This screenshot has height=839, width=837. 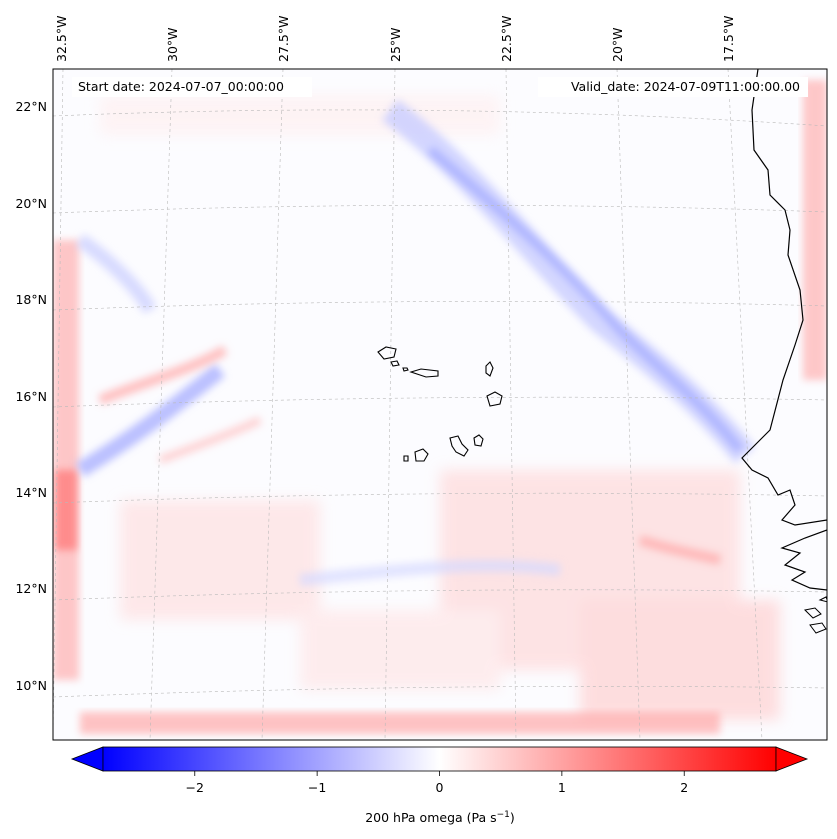 What do you see at coordinates (172, 44) in the screenshot?
I see `lon-label-30w: 30°W` at bounding box center [172, 44].